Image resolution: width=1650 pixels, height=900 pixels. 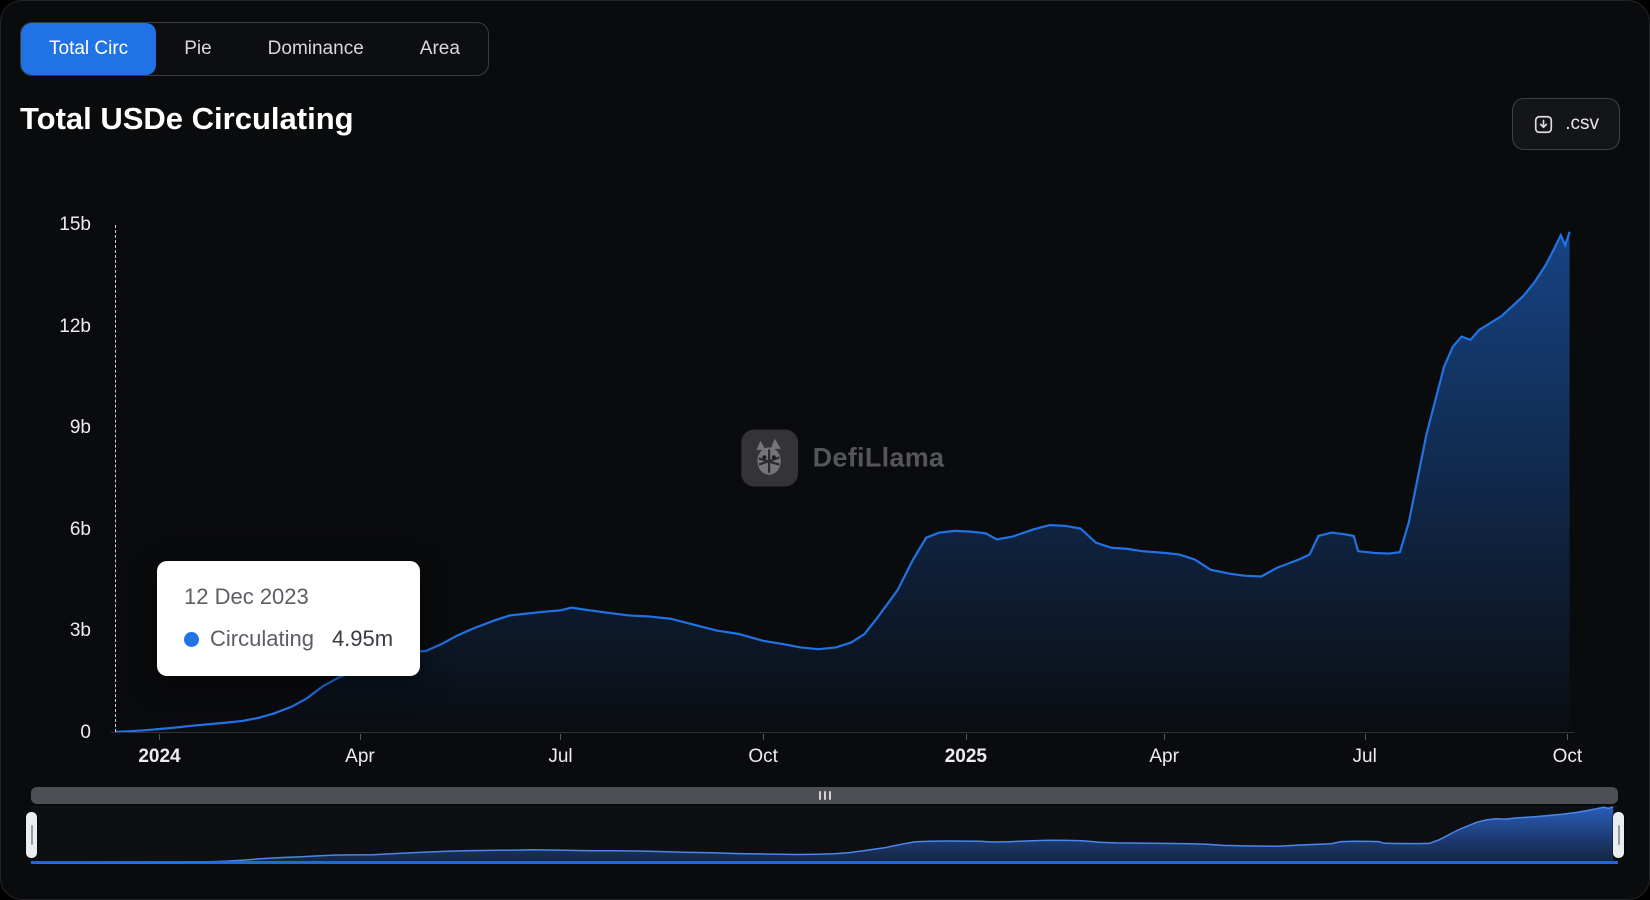 What do you see at coordinates (878, 457) in the screenshot?
I see `watermark-text: DefiLlama` at bounding box center [878, 457].